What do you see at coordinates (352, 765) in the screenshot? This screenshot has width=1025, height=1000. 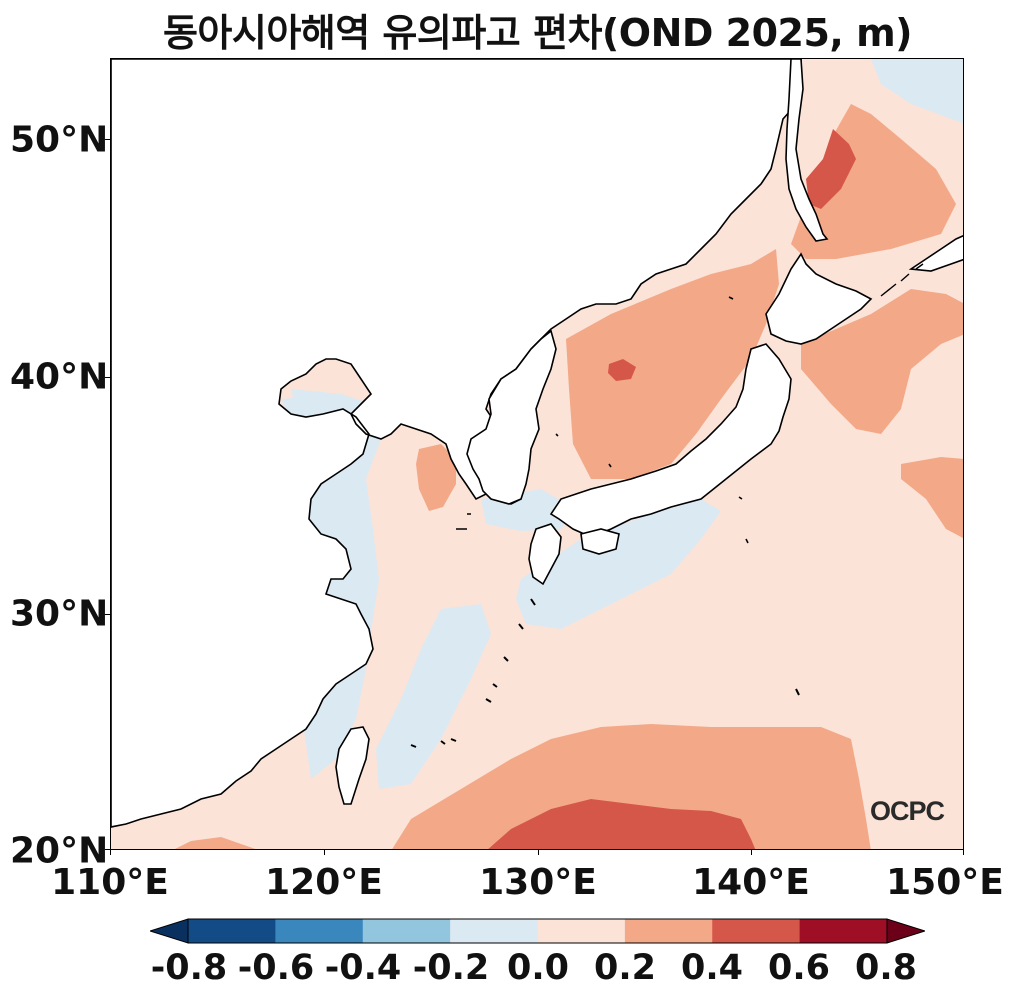 I see `land-taiwan` at bounding box center [352, 765].